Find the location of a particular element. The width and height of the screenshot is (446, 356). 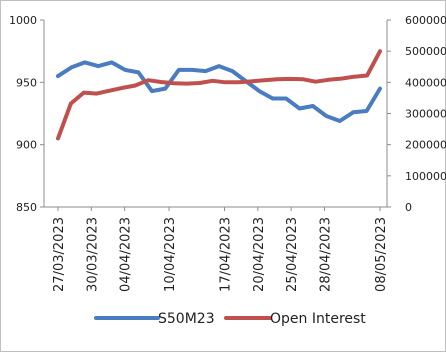

right-tick-label: 100000 is located at coordinates (425, 176).